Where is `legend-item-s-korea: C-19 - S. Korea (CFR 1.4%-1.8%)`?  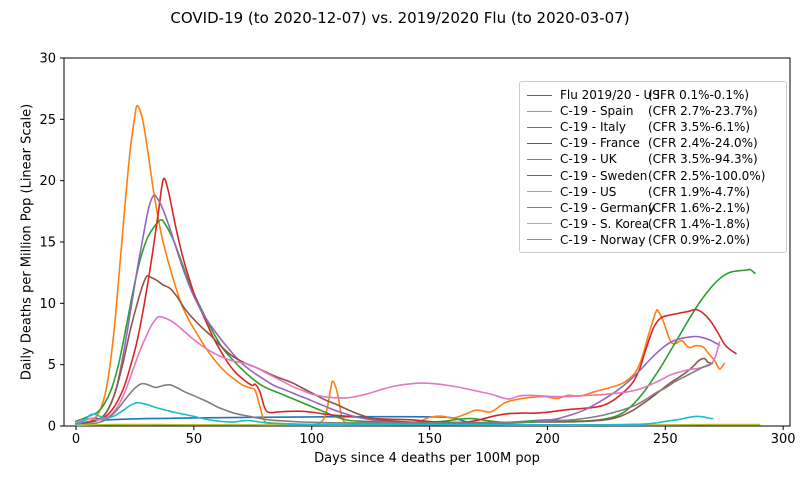
legend-item-s-korea: C-19 - S. Korea (CFR 1.4%-1.8%) is located at coordinates (653, 224).